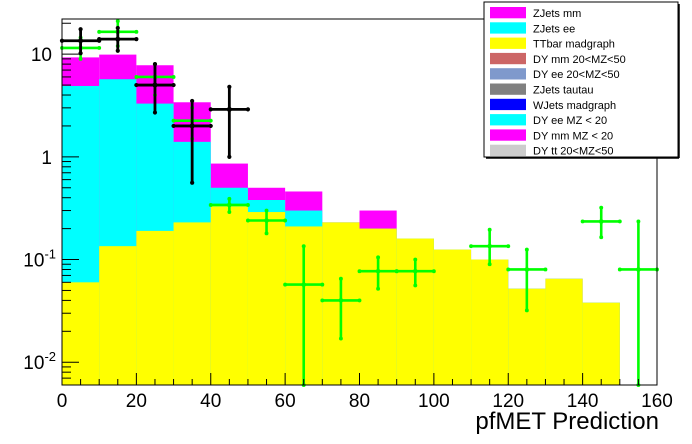 The width and height of the screenshot is (692, 444). Describe the element at coordinates (434, 401) in the screenshot. I see `x-tick-label: 100` at that location.